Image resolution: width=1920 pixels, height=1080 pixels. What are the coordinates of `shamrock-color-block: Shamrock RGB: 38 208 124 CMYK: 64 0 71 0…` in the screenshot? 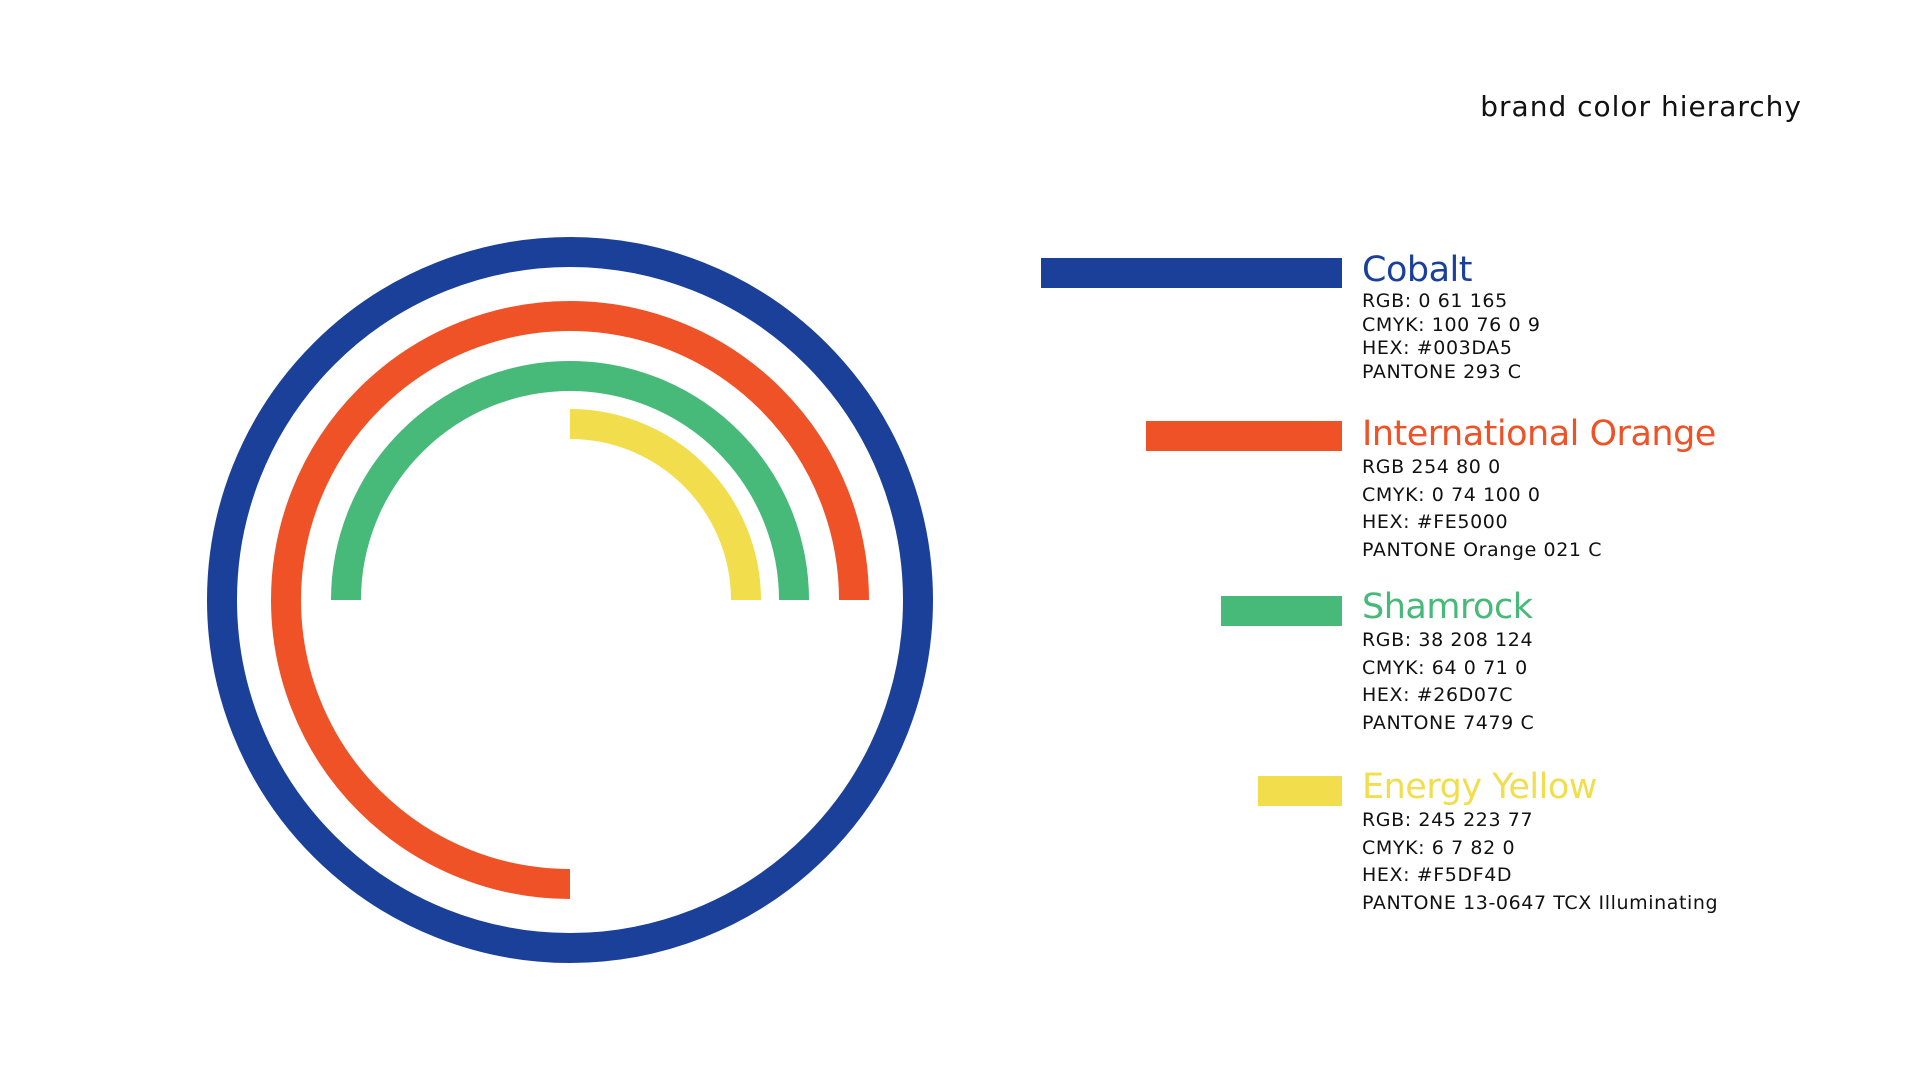 It's located at (1448, 662).